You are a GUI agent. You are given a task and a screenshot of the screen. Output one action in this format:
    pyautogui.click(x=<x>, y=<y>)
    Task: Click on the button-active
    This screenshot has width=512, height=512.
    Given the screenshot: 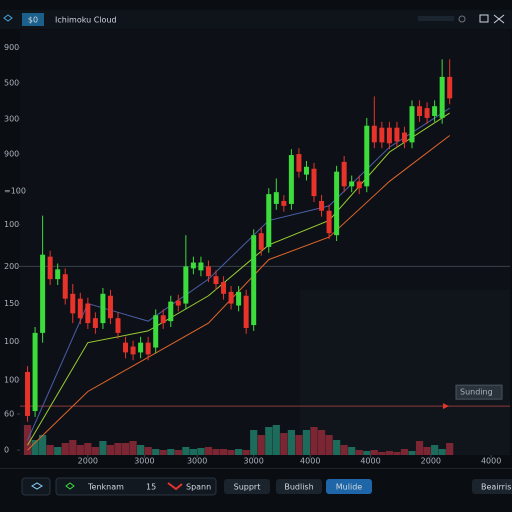 What is the action you would take?
    pyautogui.click(x=349, y=486)
    